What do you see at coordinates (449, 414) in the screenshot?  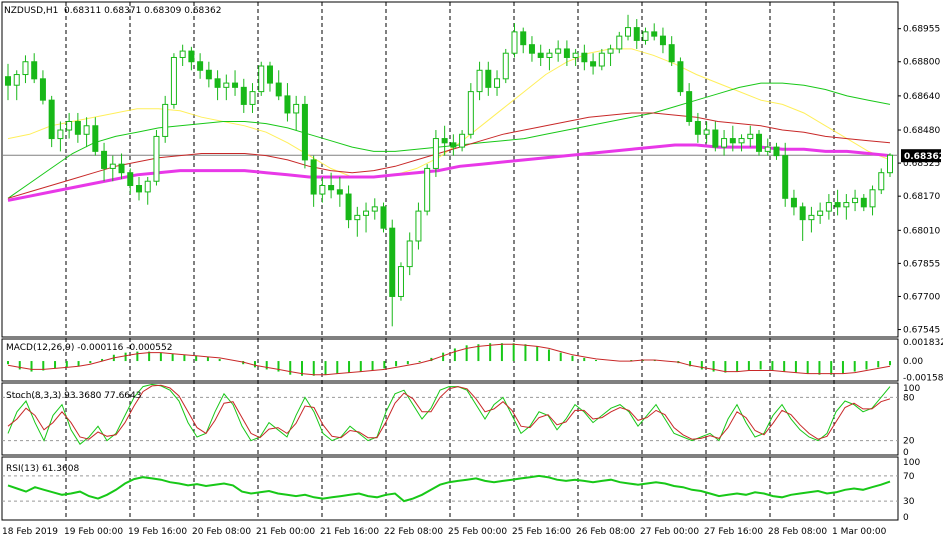 I see `stochastic-series-line` at bounding box center [449, 414].